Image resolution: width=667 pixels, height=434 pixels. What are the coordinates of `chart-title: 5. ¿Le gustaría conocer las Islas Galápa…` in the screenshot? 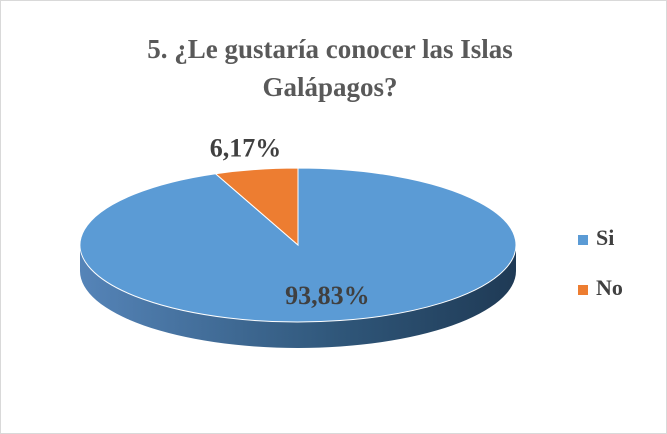 It's located at (330, 68).